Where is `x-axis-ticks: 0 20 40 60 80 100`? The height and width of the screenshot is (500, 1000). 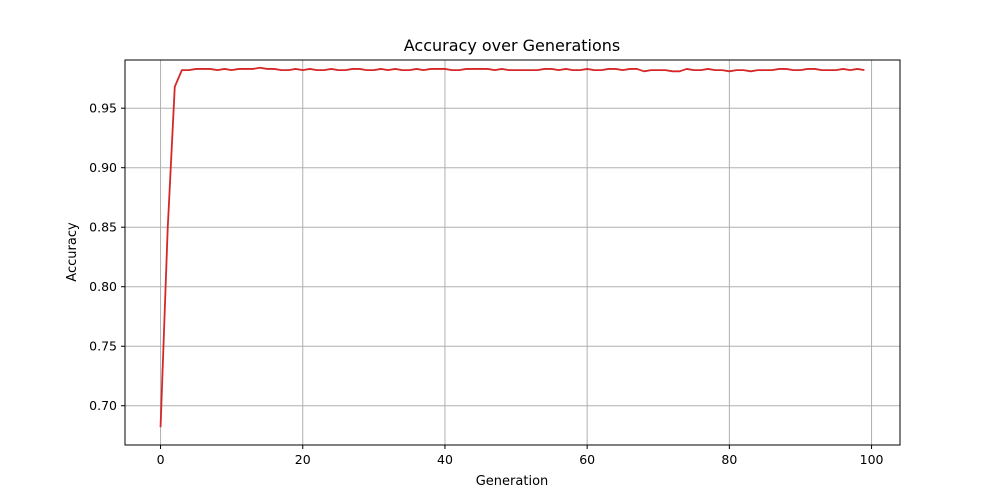 x-axis-ticks: 0 20 40 60 80 100 is located at coordinates (520, 456).